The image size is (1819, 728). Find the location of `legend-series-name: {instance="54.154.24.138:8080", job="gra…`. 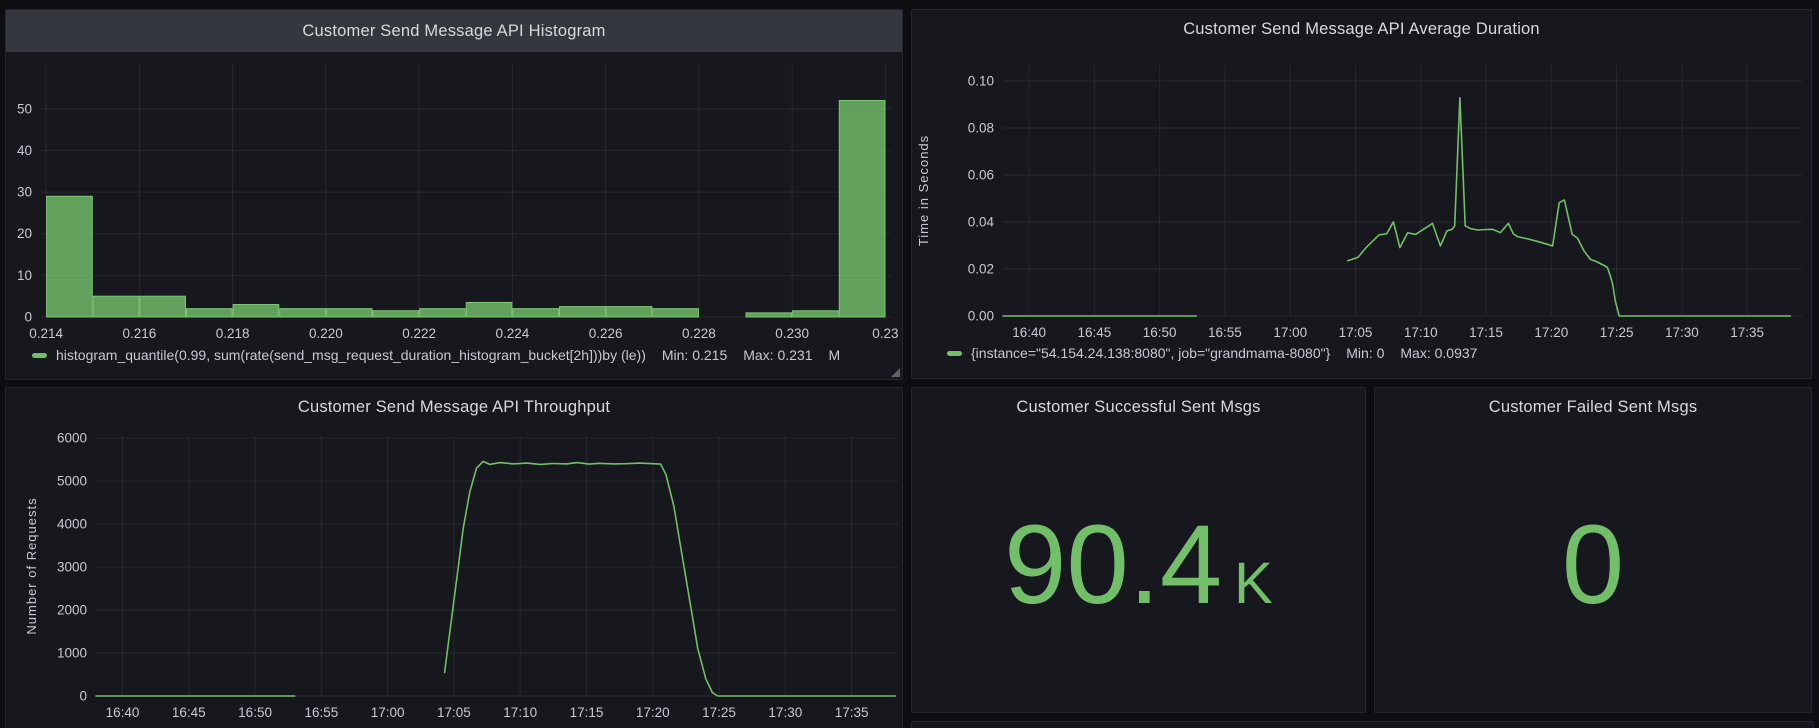

legend-series-name: {instance="54.154.24.138:8080", job="gra… is located at coordinates (1151, 353).